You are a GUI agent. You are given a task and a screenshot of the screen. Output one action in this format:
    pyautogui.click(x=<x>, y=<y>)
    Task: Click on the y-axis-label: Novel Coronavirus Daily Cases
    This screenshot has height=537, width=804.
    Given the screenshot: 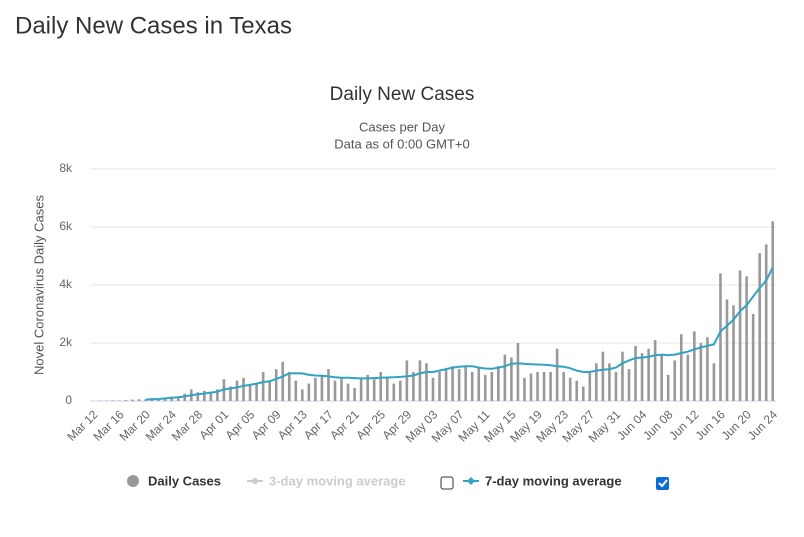 What is the action you would take?
    pyautogui.click(x=38, y=285)
    